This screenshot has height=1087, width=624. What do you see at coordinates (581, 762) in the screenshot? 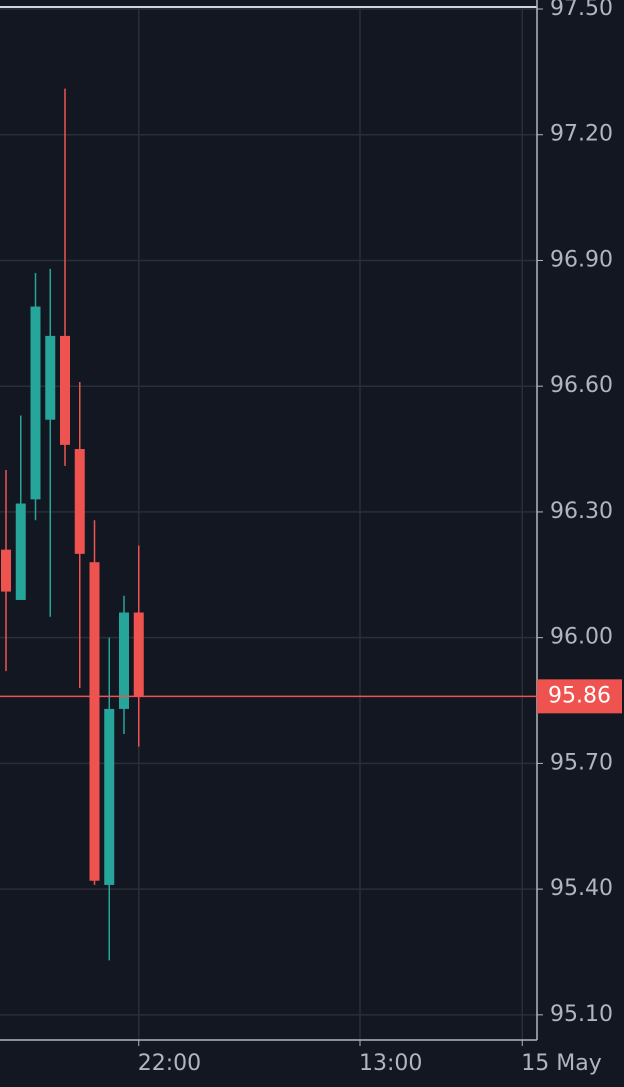
I see `y-tick-label: 95.70` at bounding box center [581, 762].